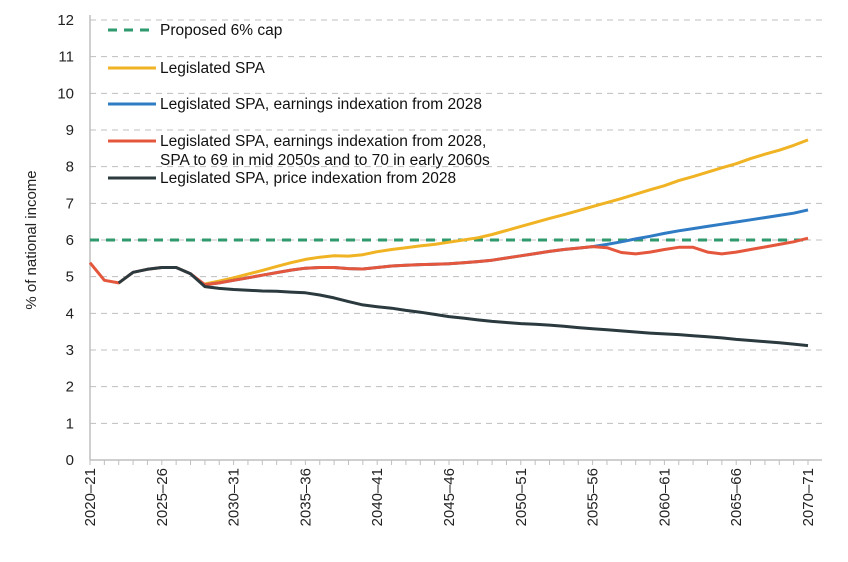 The height and width of the screenshot is (562, 848). What do you see at coordinates (234, 497) in the screenshot?
I see `x-tick-label: 2030–31` at bounding box center [234, 497].